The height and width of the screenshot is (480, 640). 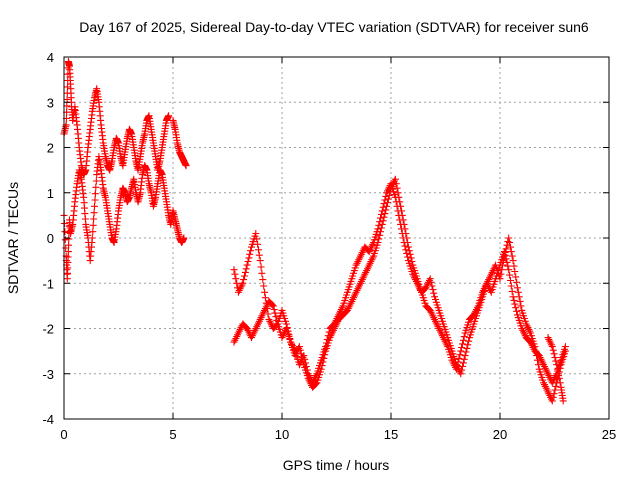 What do you see at coordinates (13, 238) in the screenshot?
I see `y-axis-label: SDTVAR / TECUs` at bounding box center [13, 238].